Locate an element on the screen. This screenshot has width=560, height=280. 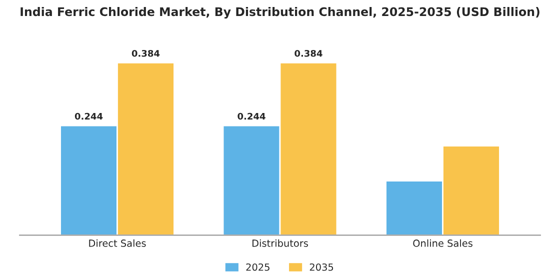
x-tick-label: Distributors is located at coordinates (280, 243).